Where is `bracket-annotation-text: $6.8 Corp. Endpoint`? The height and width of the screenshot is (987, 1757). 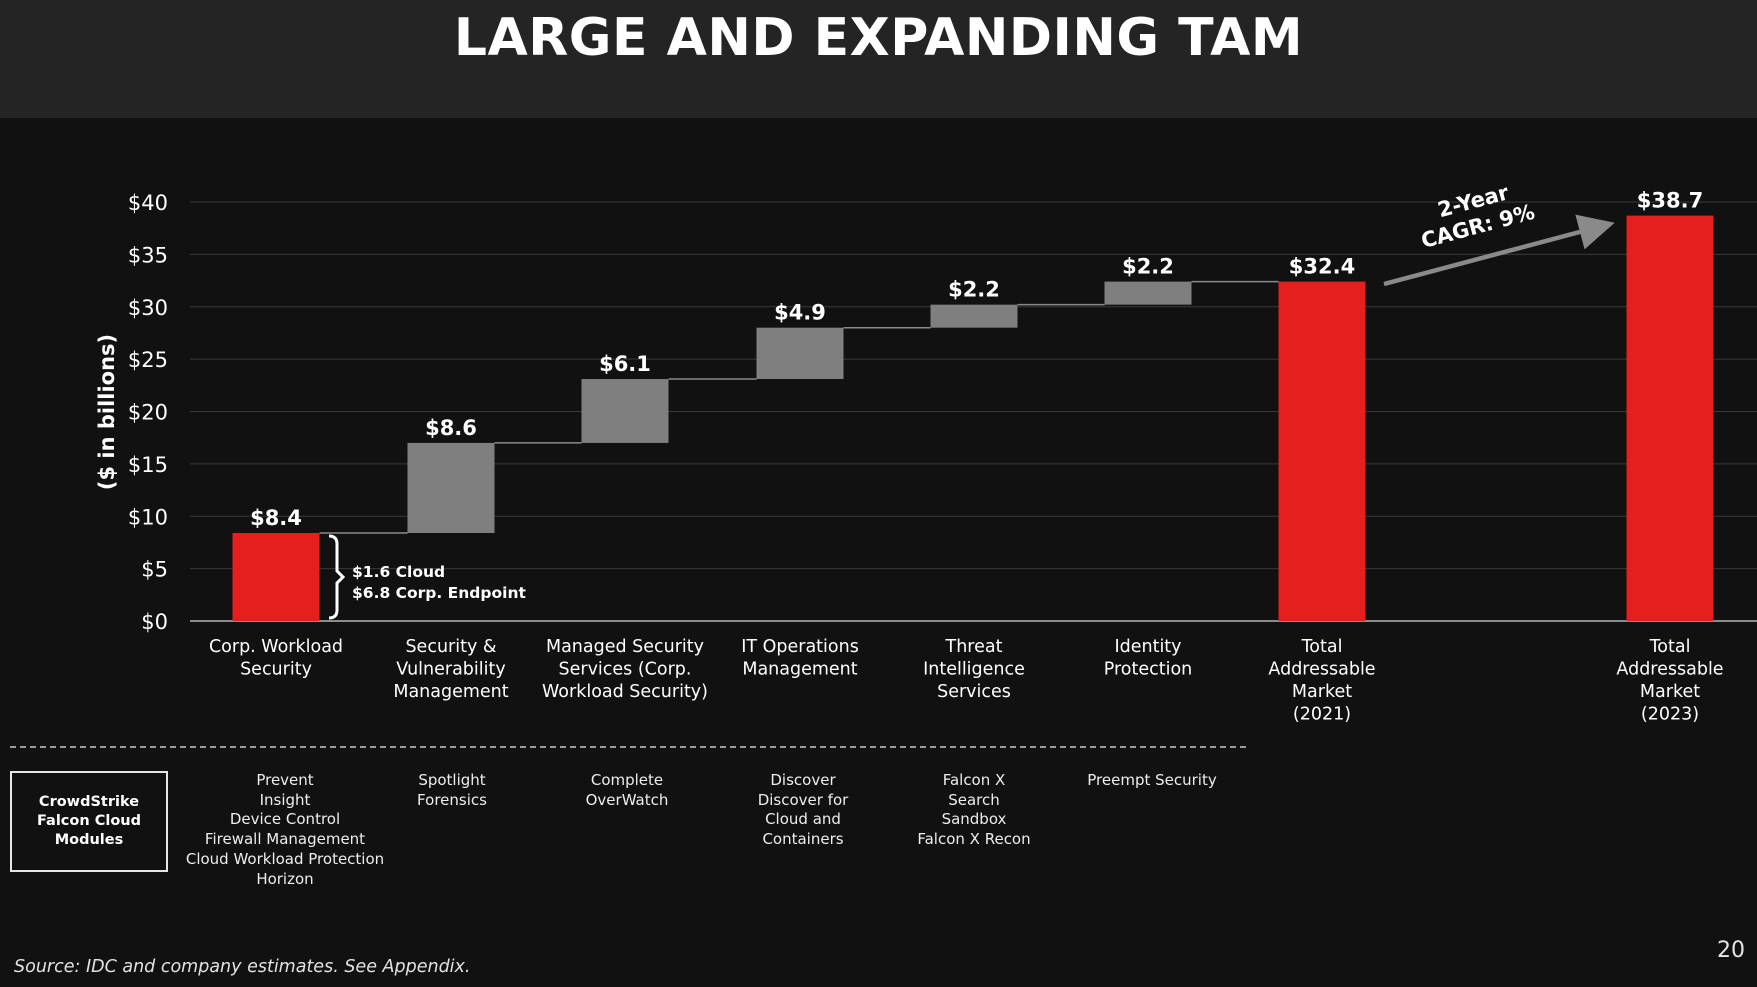 bracket-annotation-text: $6.8 Corp. Endpoint is located at coordinates (439, 593).